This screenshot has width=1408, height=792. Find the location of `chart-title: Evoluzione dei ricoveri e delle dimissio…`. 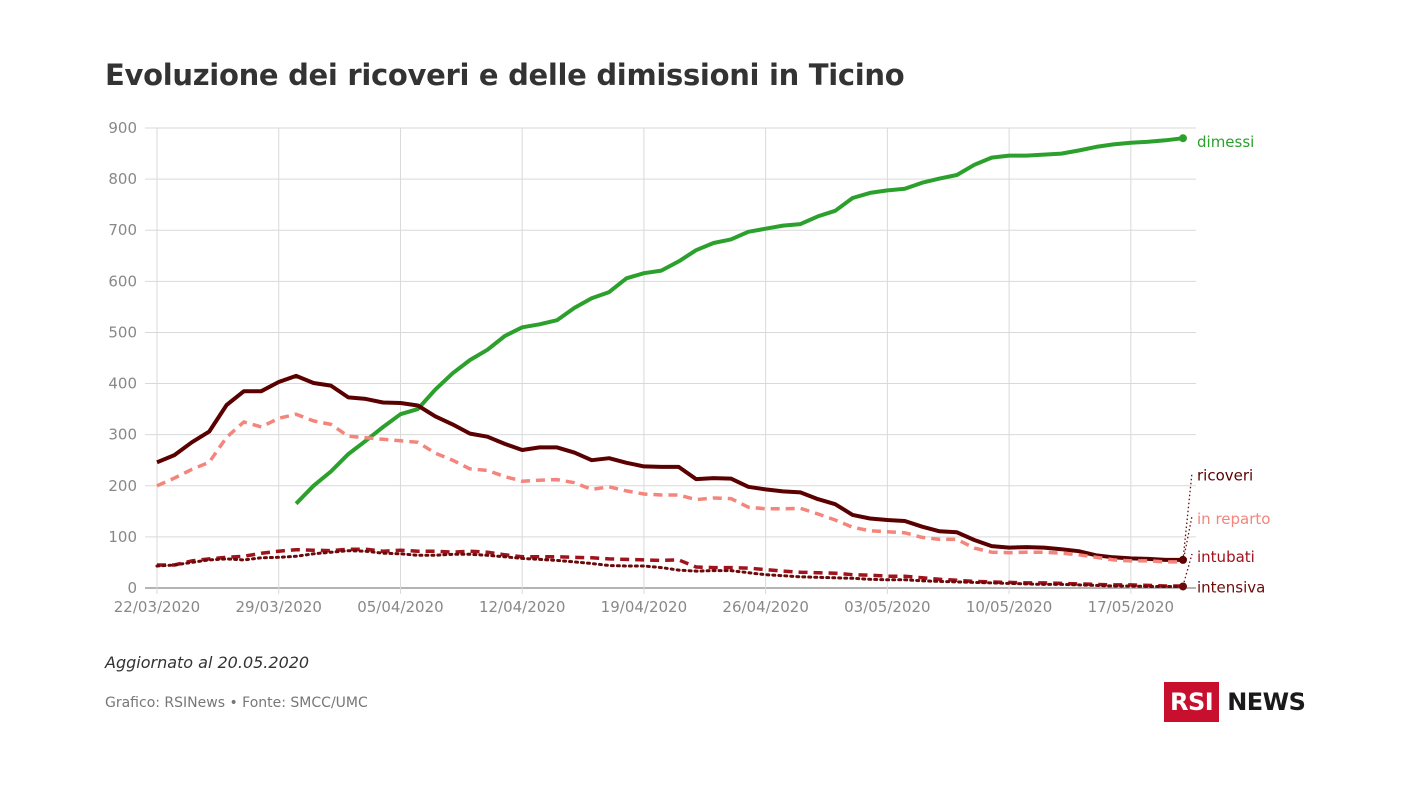

chart-title: Evoluzione dei ricoveri e delle dimissio… is located at coordinates (505, 75).